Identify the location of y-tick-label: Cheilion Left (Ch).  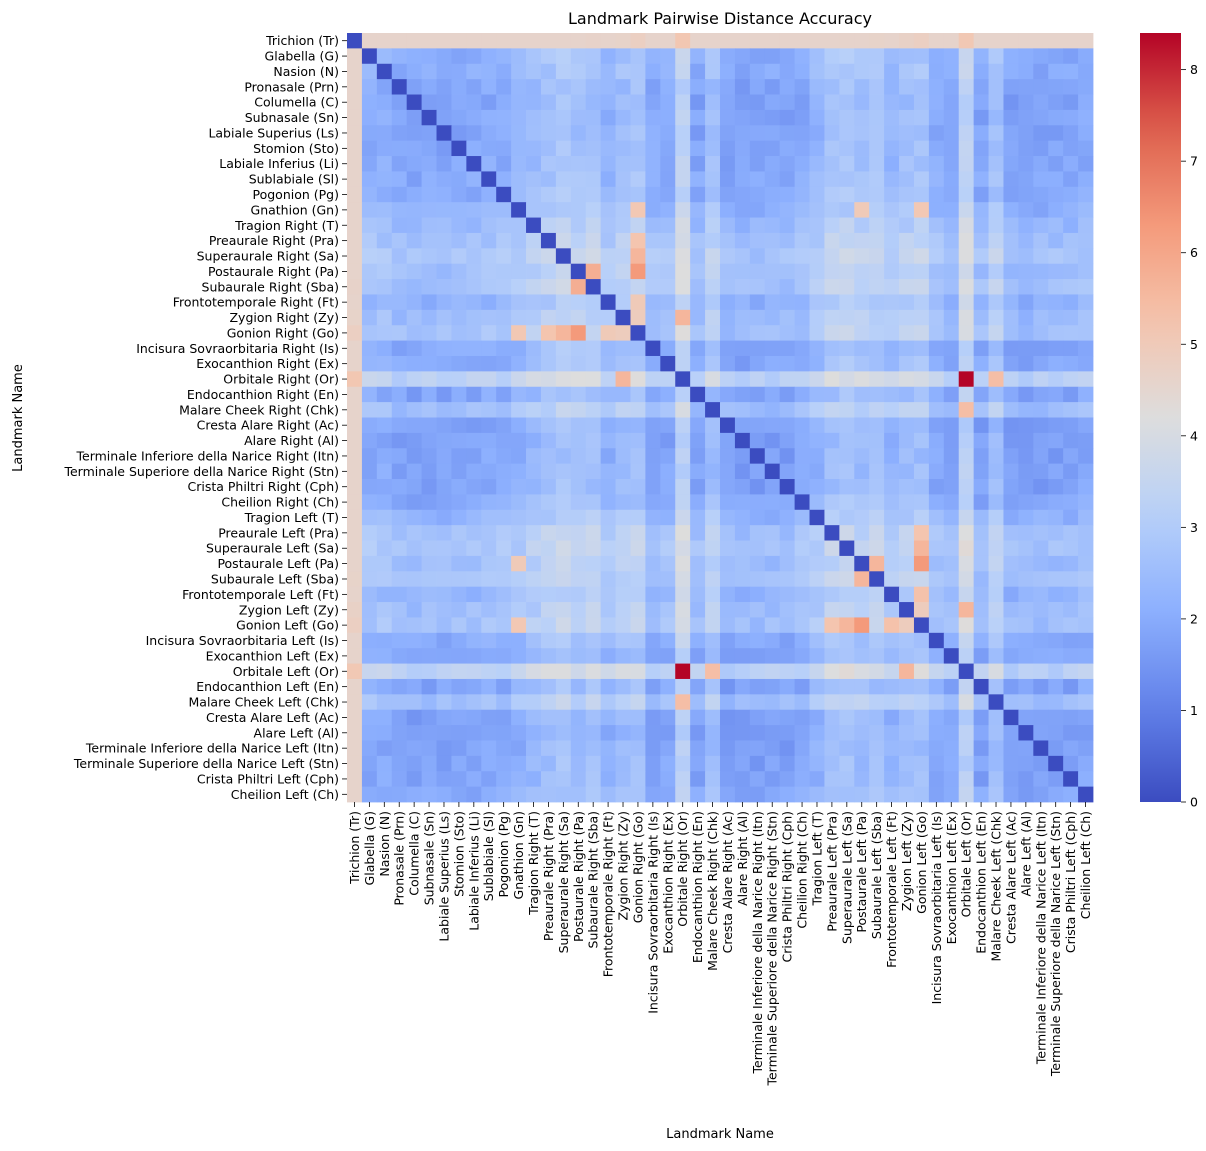
(285, 794).